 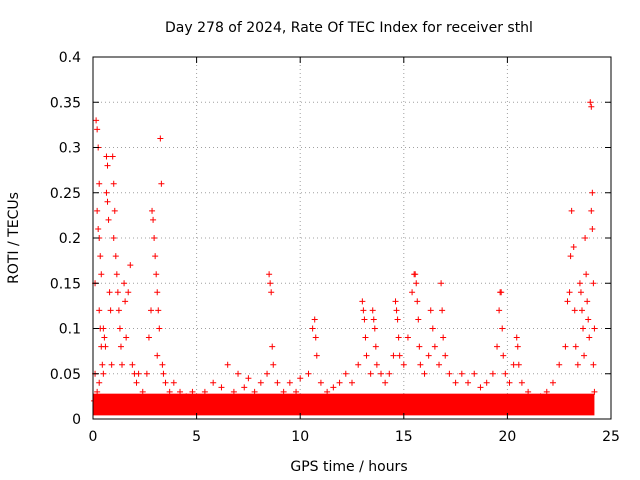 I want to click on y-tick-label: 0.1, so click(x=70, y=330).